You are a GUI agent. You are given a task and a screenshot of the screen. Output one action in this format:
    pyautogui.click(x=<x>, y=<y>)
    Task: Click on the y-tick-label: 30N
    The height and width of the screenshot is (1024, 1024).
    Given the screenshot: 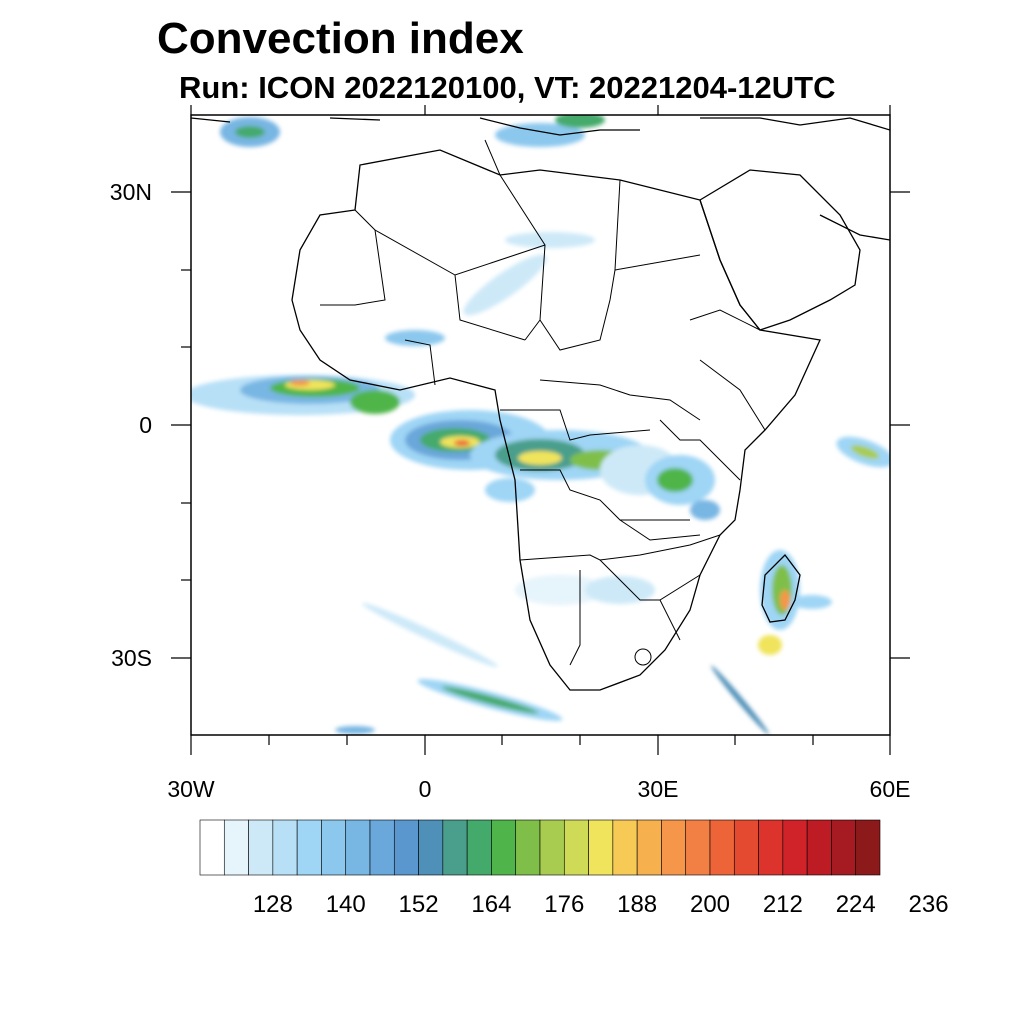 What is the action you would take?
    pyautogui.click(x=131, y=192)
    